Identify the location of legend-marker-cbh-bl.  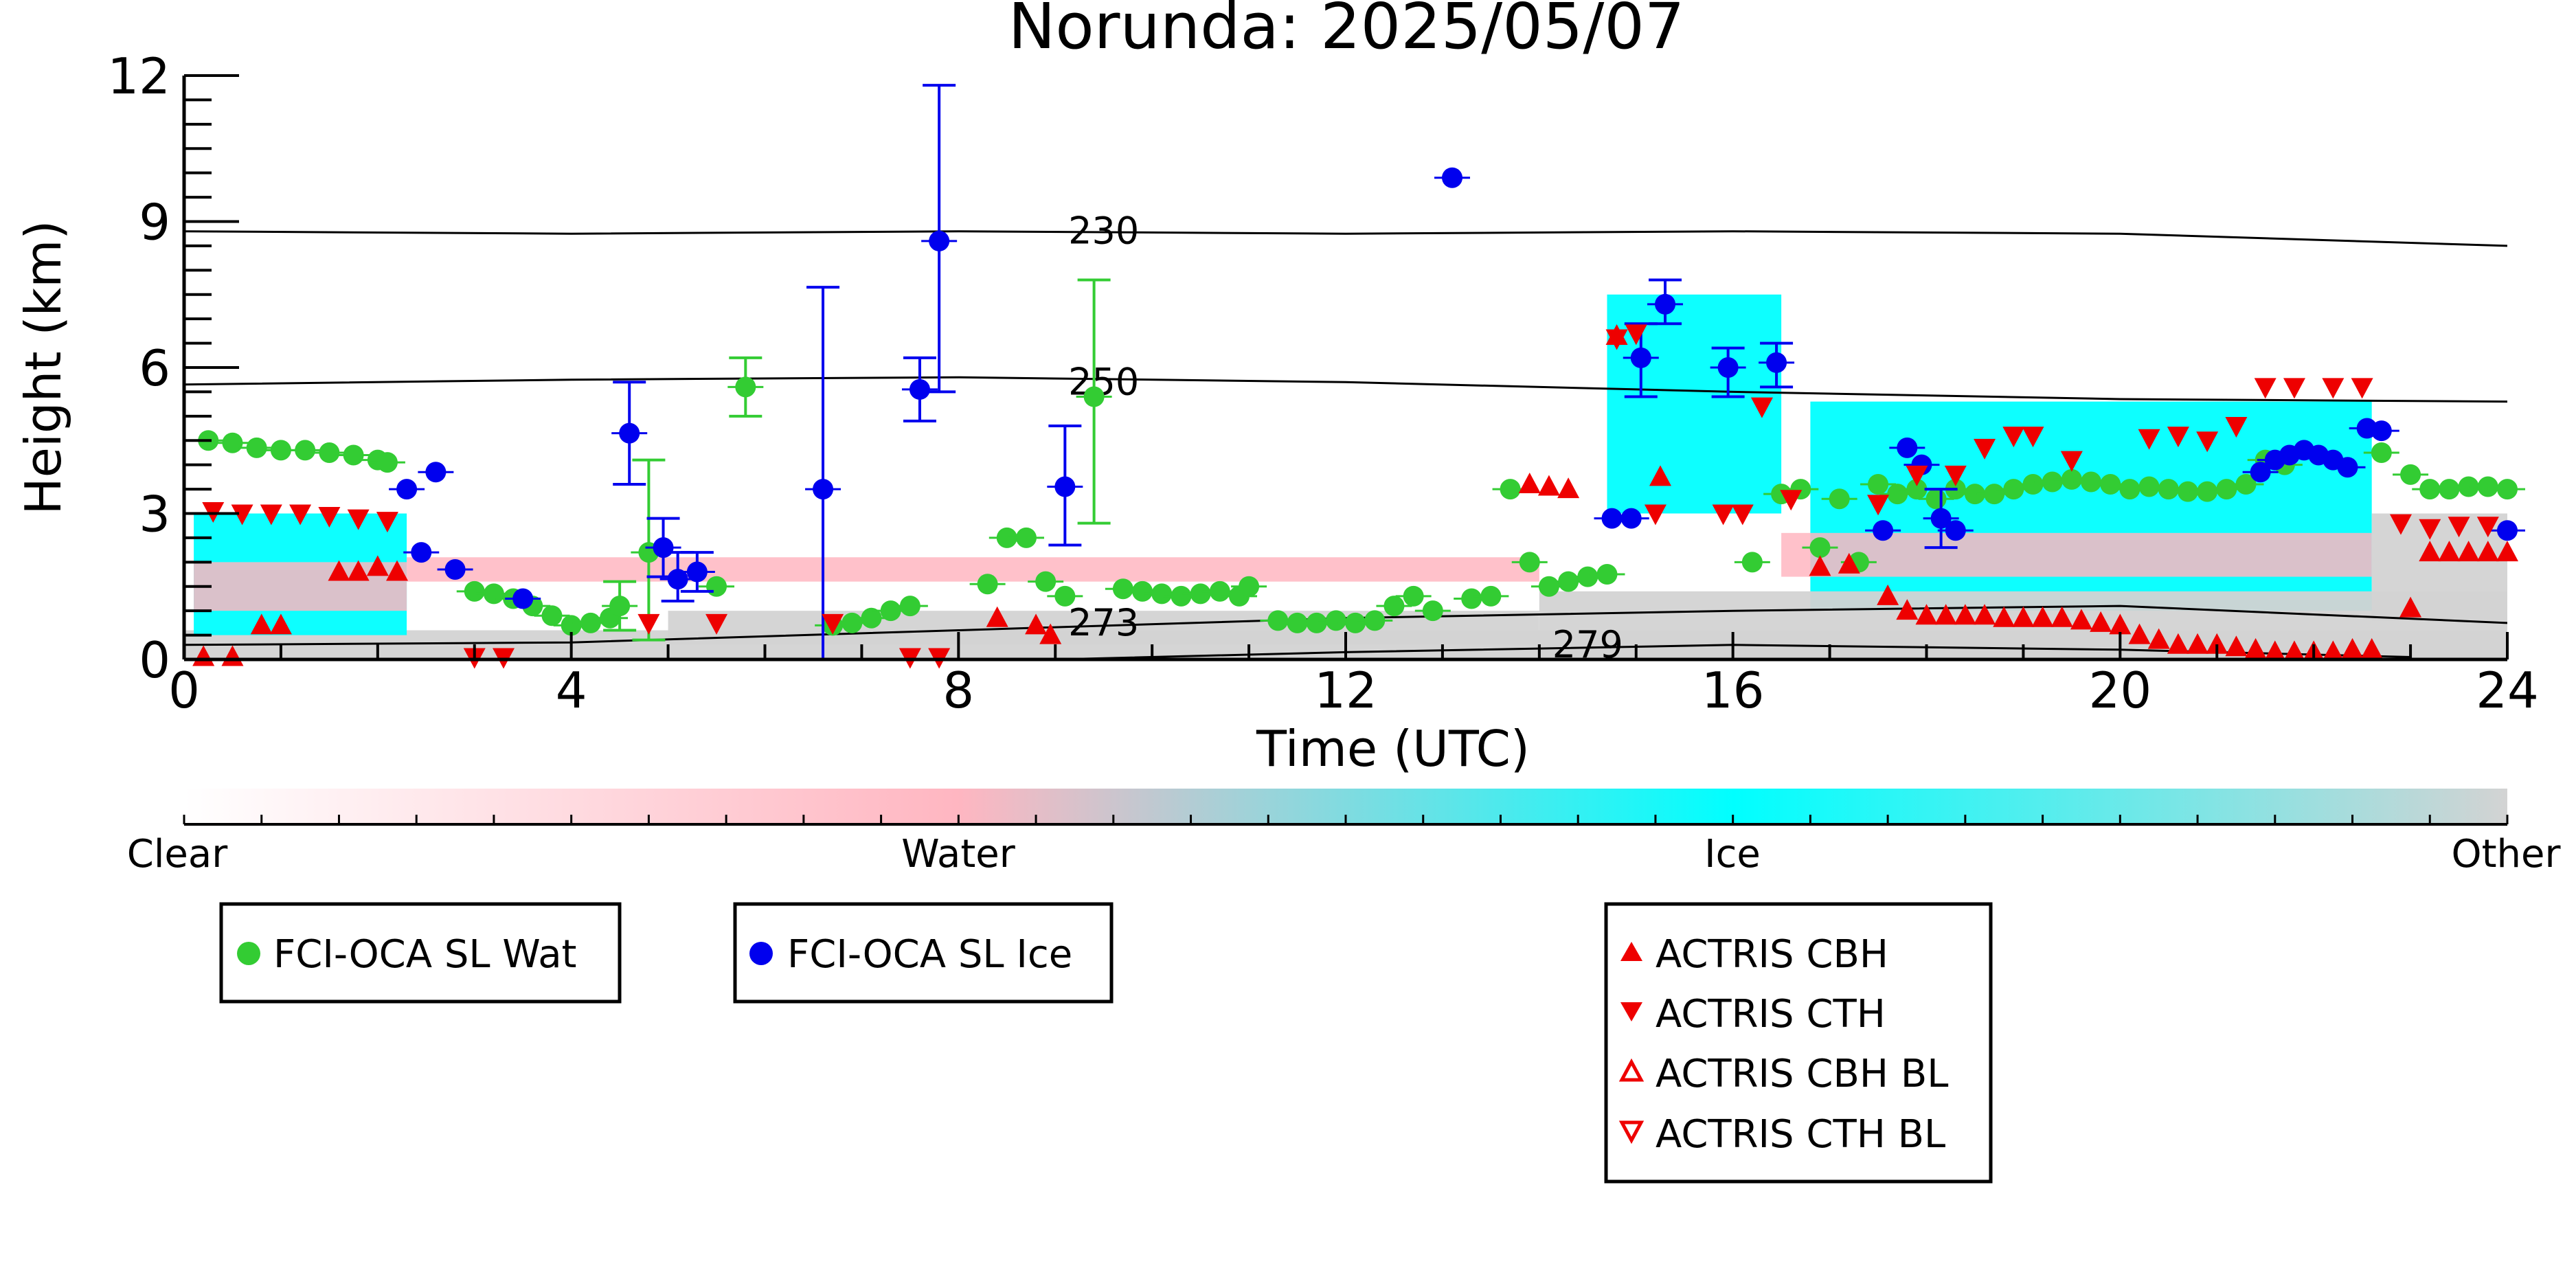
(1631, 1070).